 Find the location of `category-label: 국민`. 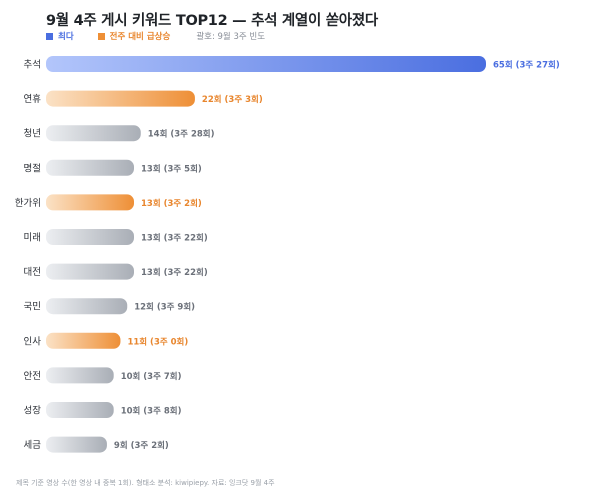

category-label: 국민 is located at coordinates (32, 307).